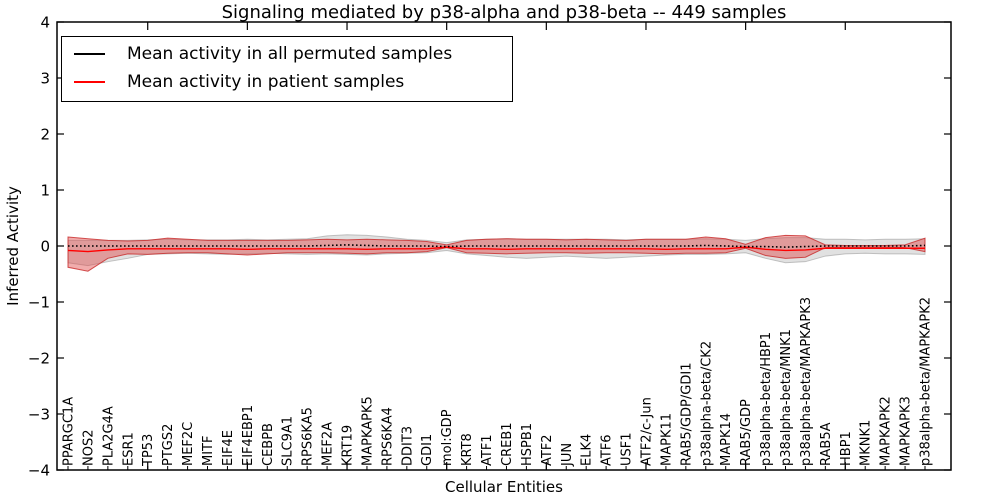 The height and width of the screenshot is (500, 1000). What do you see at coordinates (39, 415) in the screenshot?
I see `y-tick-label: −3` at bounding box center [39, 415].